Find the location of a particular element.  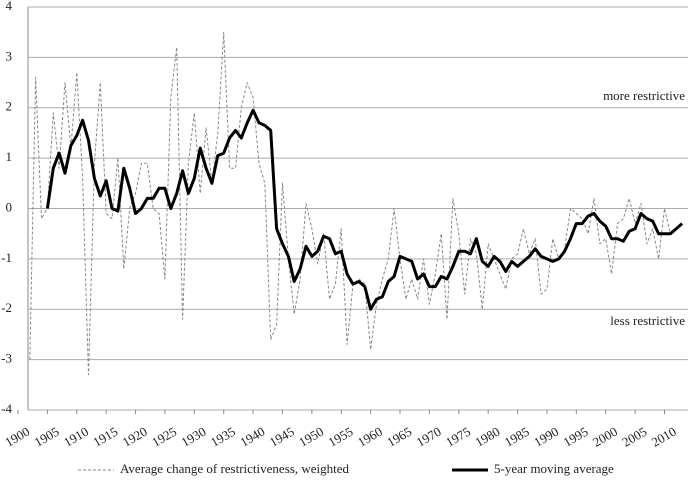

x-tick-label: 1960 is located at coordinates (370, 437).